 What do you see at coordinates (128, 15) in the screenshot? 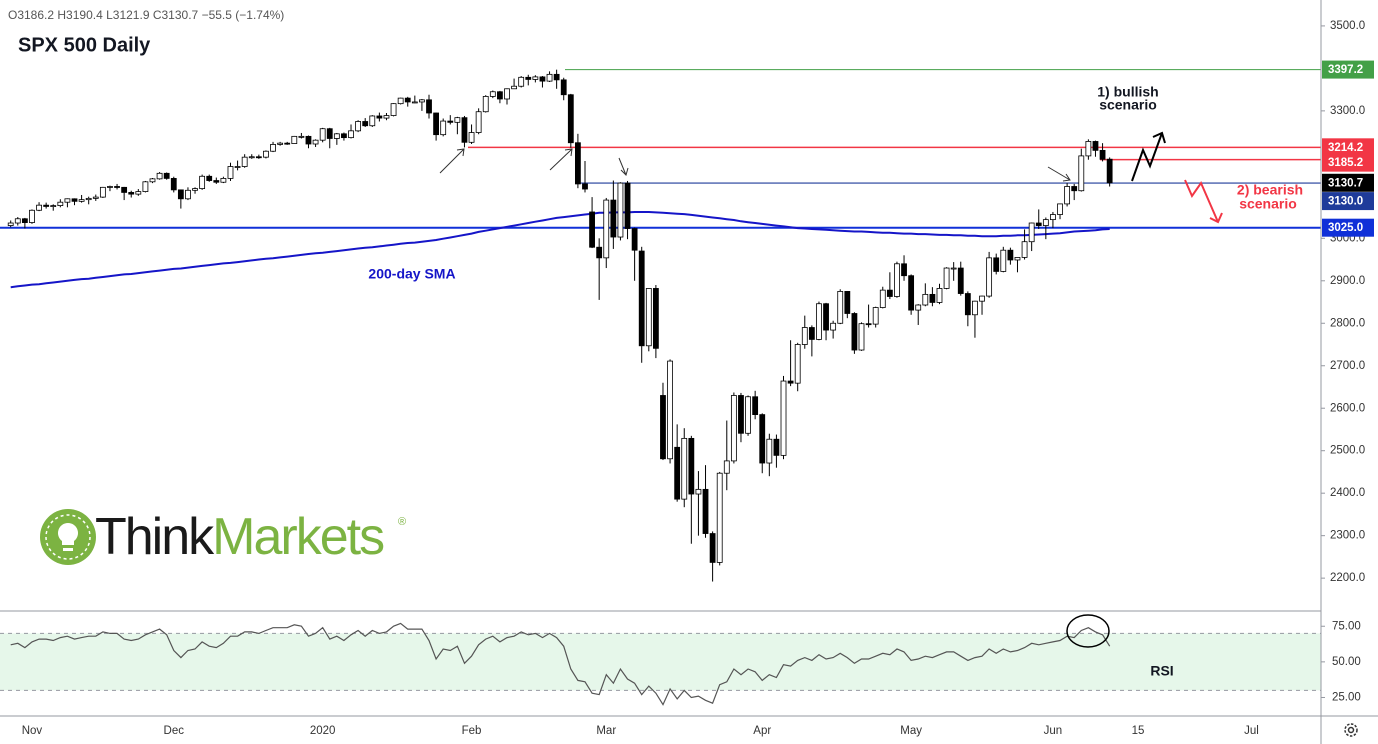
I see `header-low: L3121.9` at bounding box center [128, 15].